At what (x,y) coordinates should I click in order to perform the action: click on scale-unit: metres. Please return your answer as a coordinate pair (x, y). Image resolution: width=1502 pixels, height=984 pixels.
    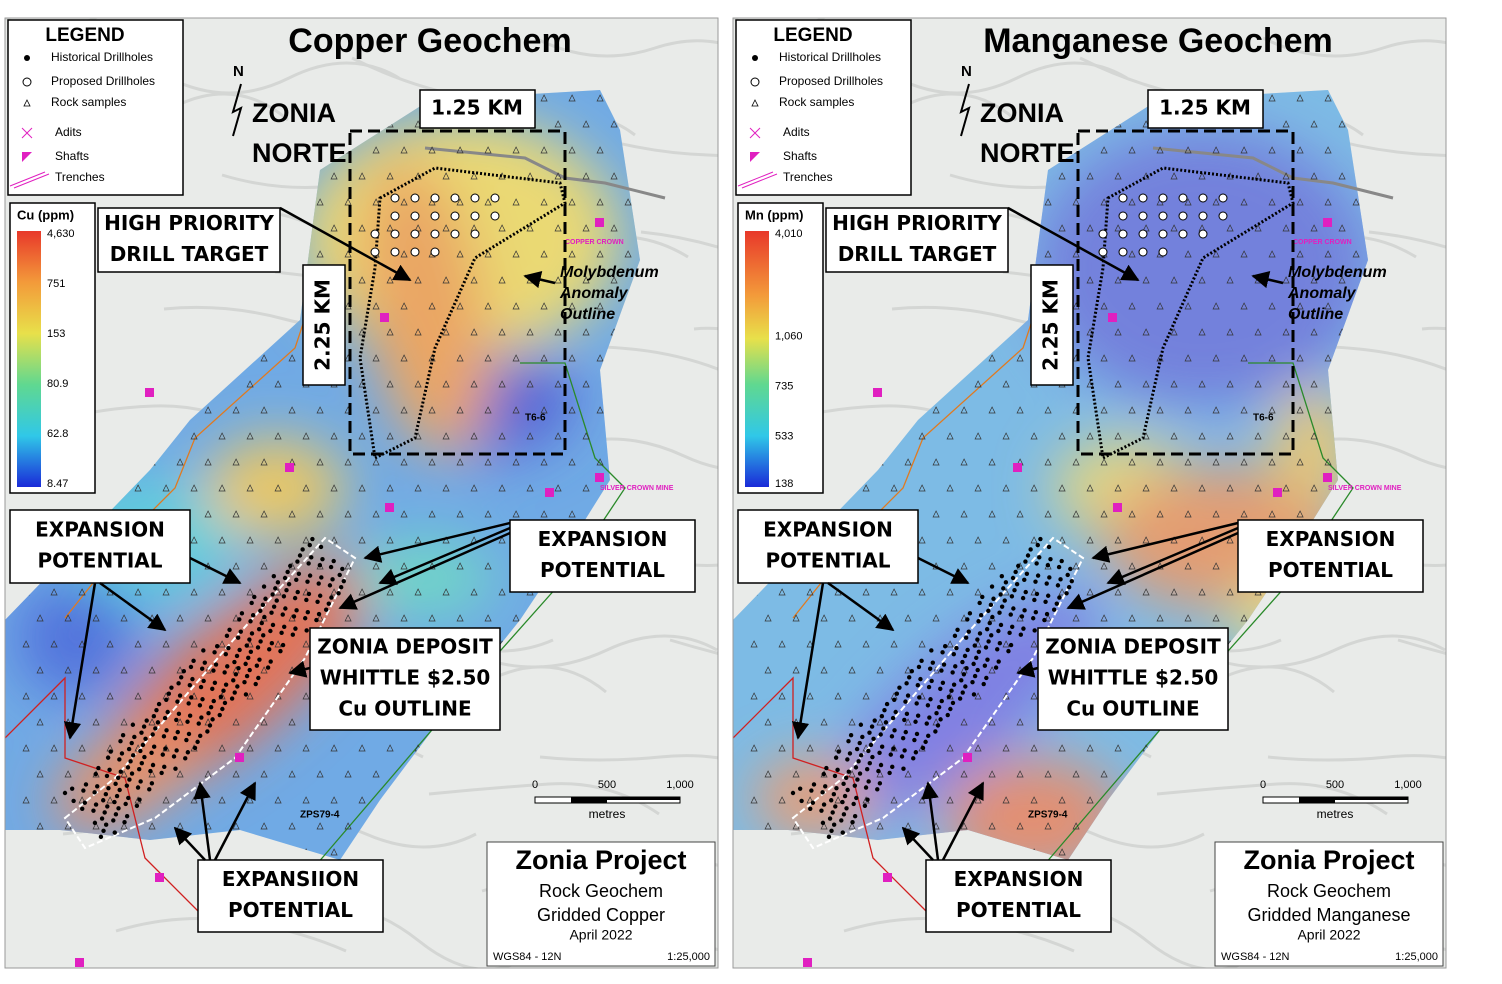
    Looking at the image, I should click on (1335, 814).